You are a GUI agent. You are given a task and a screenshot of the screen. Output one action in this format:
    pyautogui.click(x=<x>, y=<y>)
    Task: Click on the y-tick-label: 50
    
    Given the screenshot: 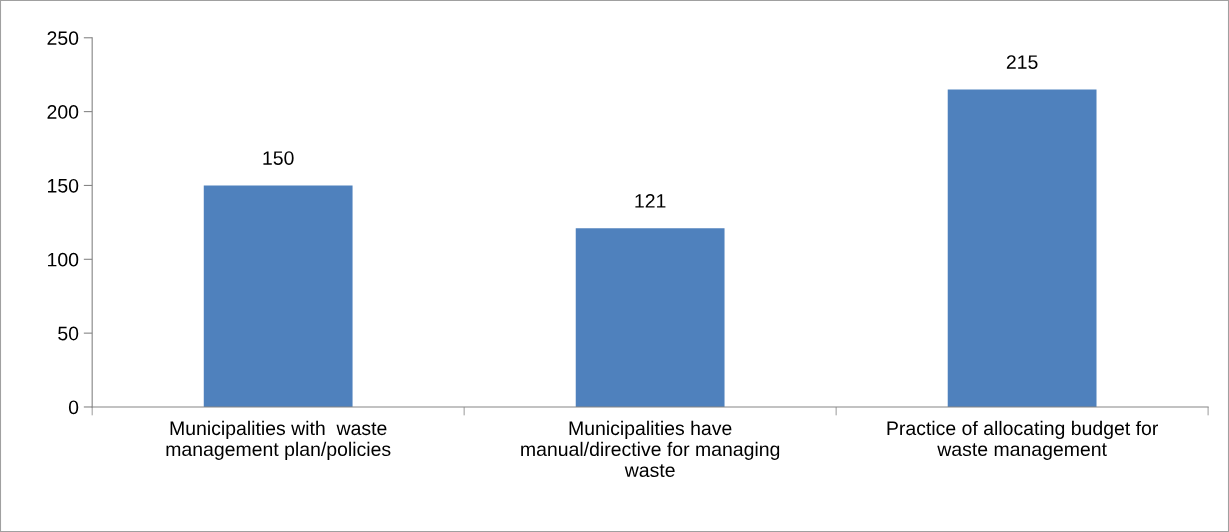 What is the action you would take?
    pyautogui.click(x=68, y=333)
    